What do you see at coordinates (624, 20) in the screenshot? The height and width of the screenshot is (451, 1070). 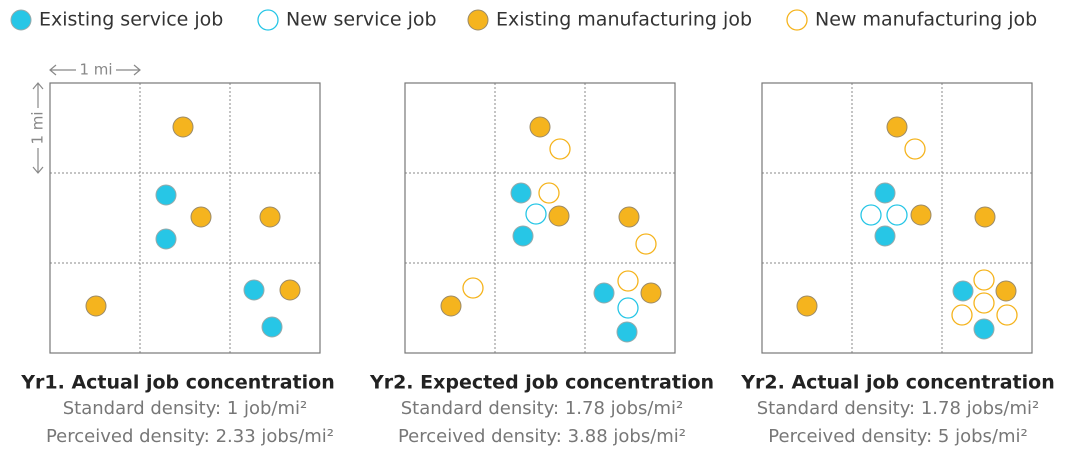 I see `legend-label: Existing manufacturing job` at bounding box center [624, 20].